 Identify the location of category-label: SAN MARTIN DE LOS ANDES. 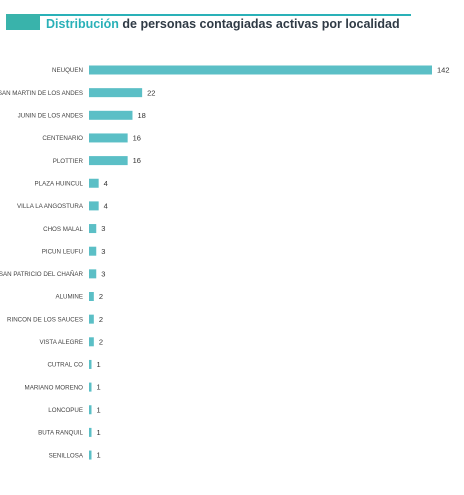
(41, 93).